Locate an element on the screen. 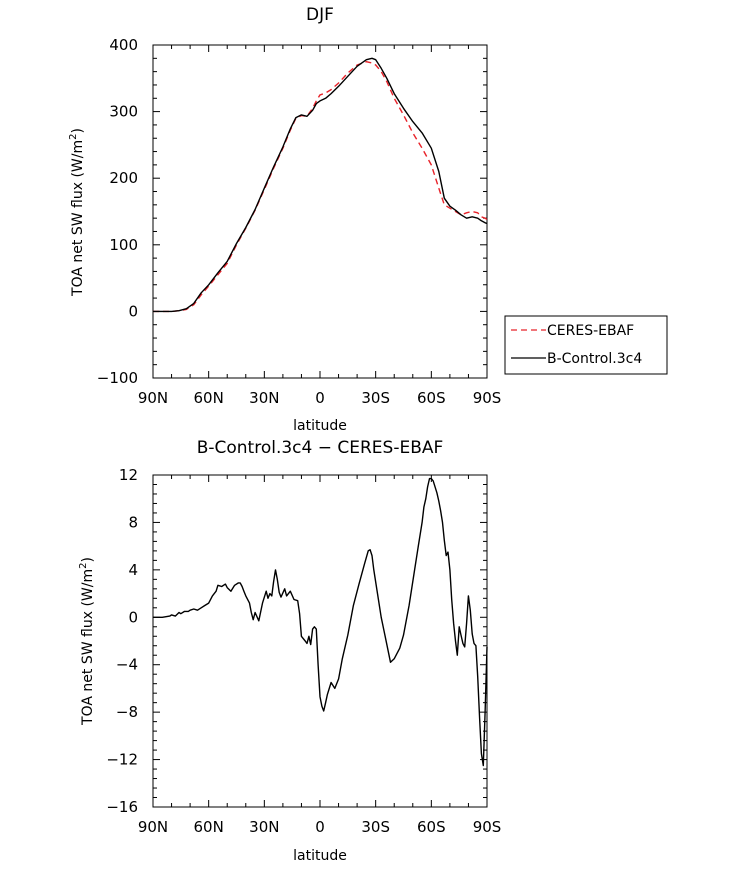 This screenshot has width=733, height=870. legend-label-ceres-ebaf: CERES-EBAF is located at coordinates (590, 331).